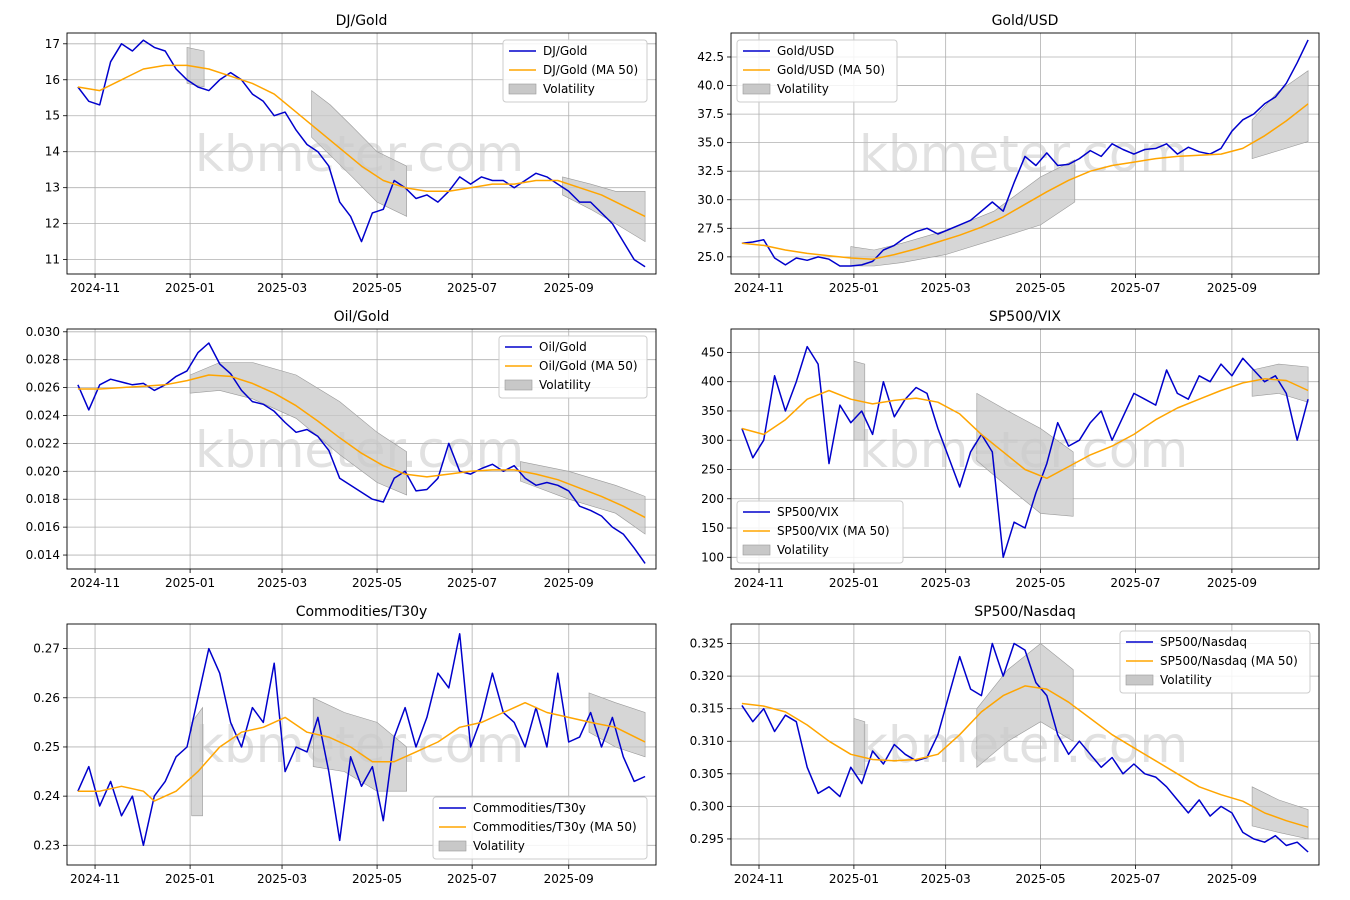  What do you see at coordinates (43, 471) in the screenshot?
I see `y-tick-label: 0.020` at bounding box center [43, 471].